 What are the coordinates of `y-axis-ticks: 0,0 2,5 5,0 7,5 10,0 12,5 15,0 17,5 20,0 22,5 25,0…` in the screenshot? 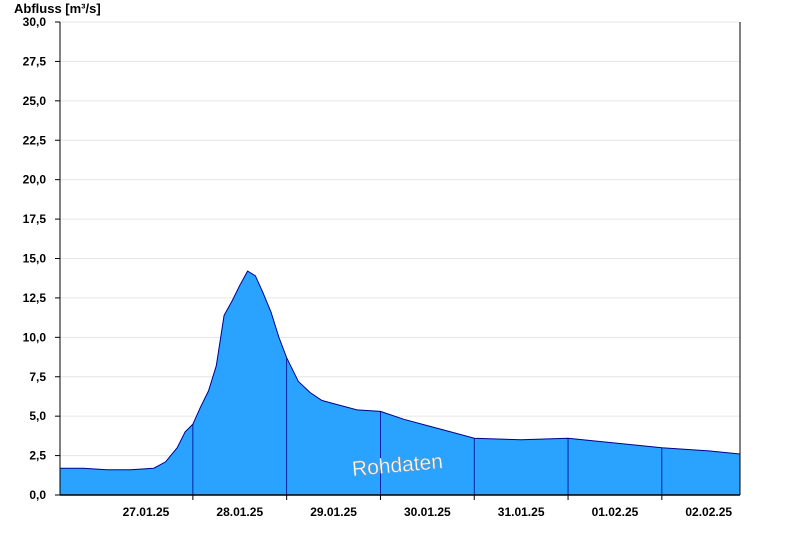 It's located at (41, 258).